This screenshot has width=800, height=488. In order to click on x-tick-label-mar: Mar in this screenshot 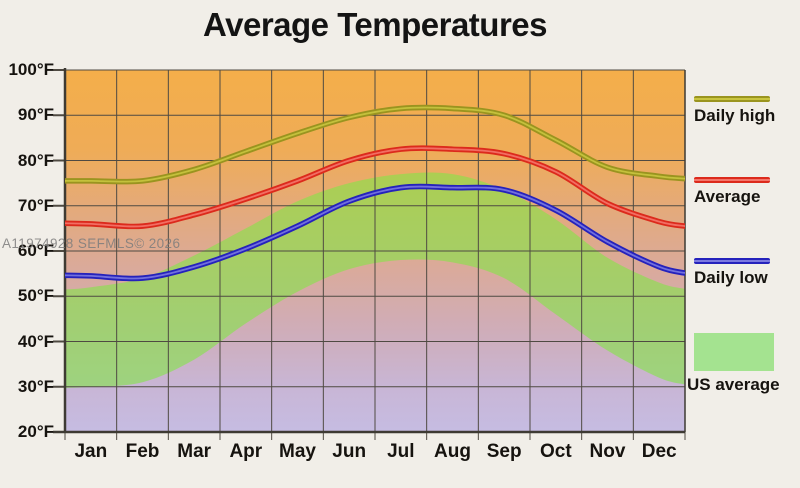, I will do `click(194, 451)`.